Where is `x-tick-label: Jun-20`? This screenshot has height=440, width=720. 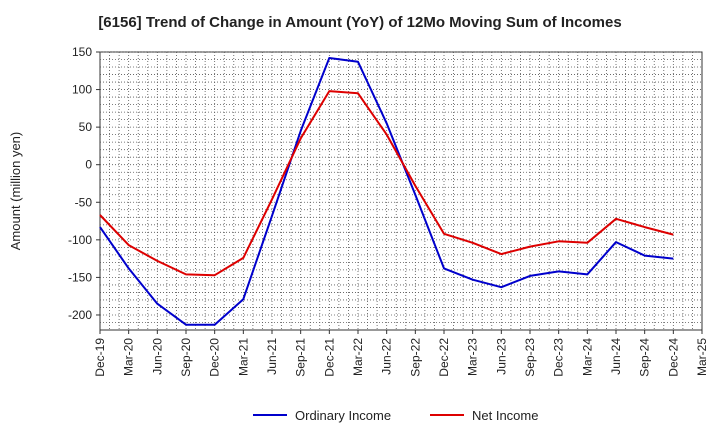
x-tick-label: Jun-20 is located at coordinates (157, 356).